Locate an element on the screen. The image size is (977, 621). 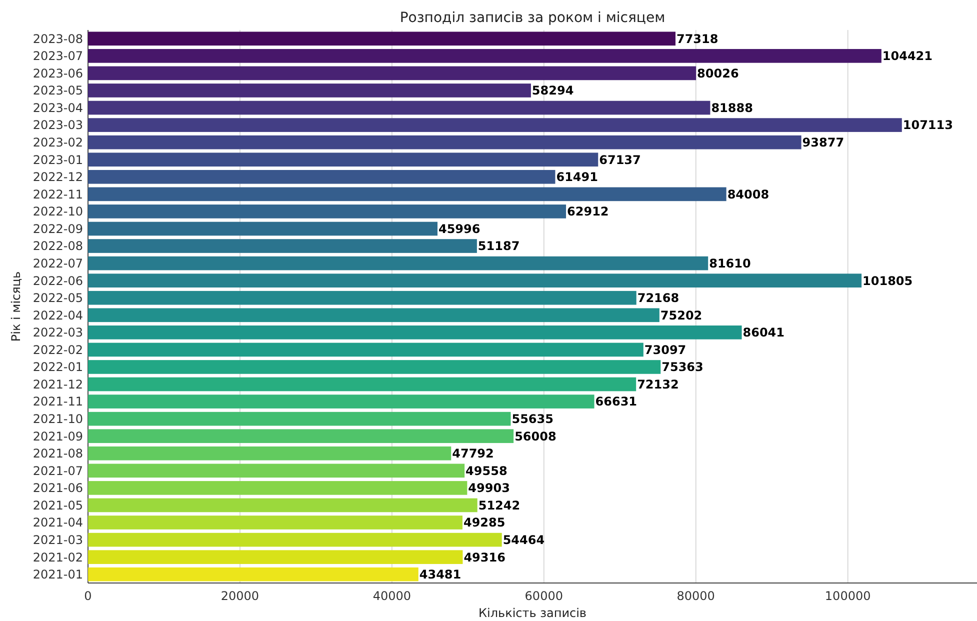
y-tick-label: 2022-11 is located at coordinates (57, 194).